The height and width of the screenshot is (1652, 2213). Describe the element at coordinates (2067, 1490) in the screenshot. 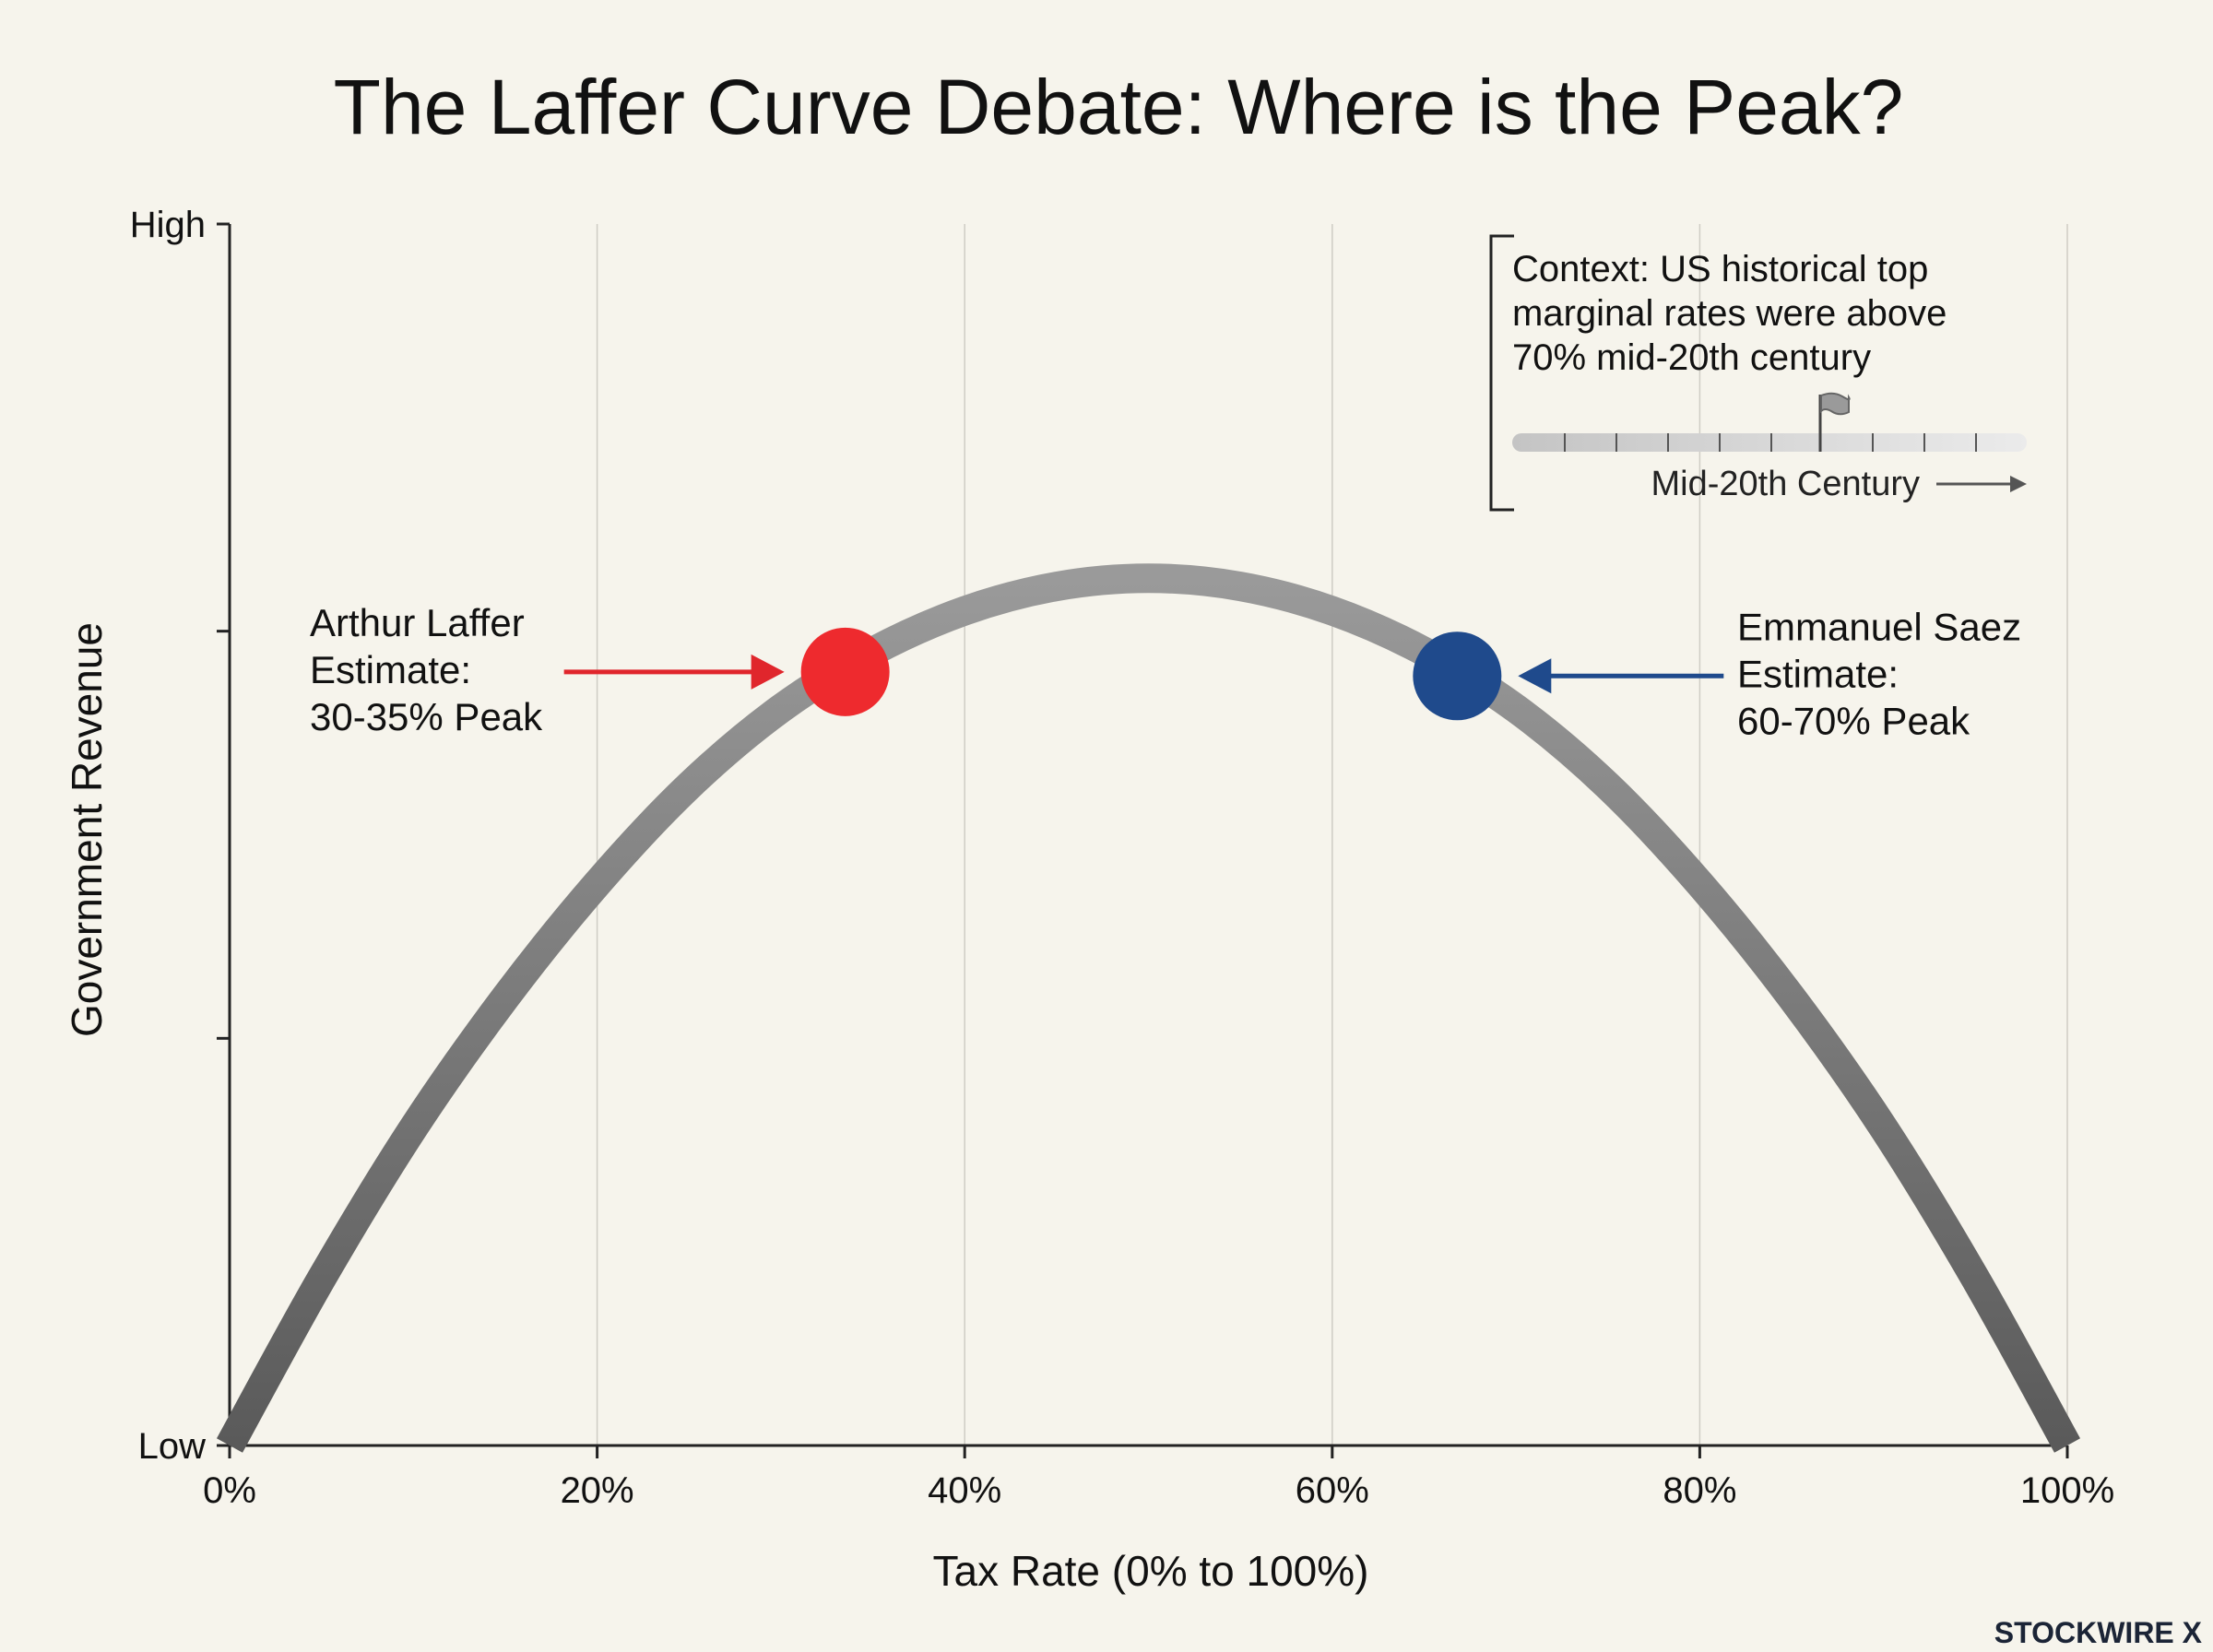

I see `x-tick-label: 100%` at that location.